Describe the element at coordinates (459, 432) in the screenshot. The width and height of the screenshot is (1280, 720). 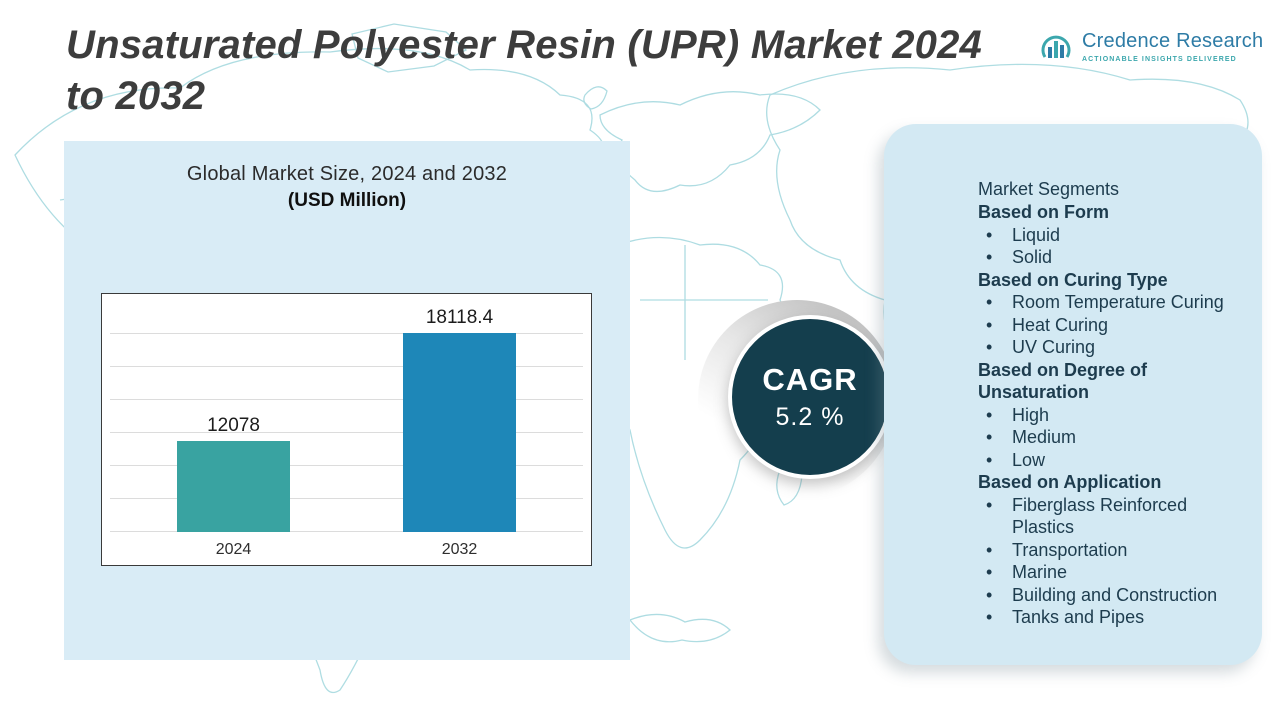
I see `bar-2032` at that location.